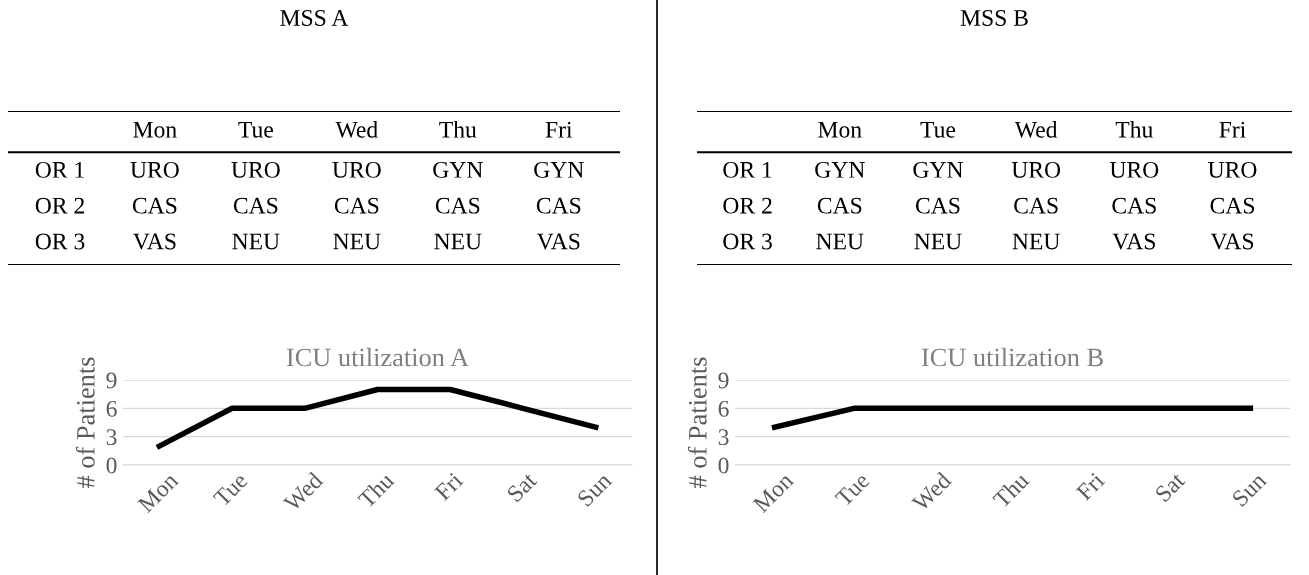 This screenshot has width=1309, height=575. I want to click on text: MSS B, so click(994, 18).